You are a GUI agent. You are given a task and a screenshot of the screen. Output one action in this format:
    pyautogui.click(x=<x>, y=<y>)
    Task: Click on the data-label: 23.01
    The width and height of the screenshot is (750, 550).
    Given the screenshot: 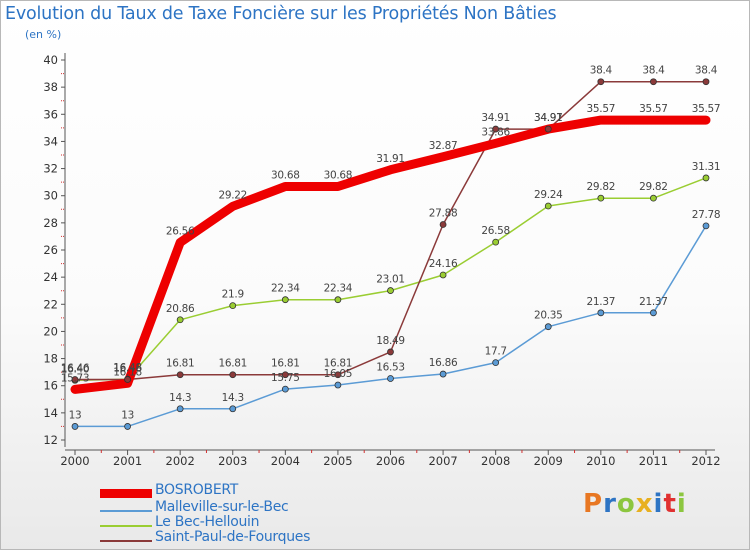 What is the action you would take?
    pyautogui.click(x=390, y=280)
    